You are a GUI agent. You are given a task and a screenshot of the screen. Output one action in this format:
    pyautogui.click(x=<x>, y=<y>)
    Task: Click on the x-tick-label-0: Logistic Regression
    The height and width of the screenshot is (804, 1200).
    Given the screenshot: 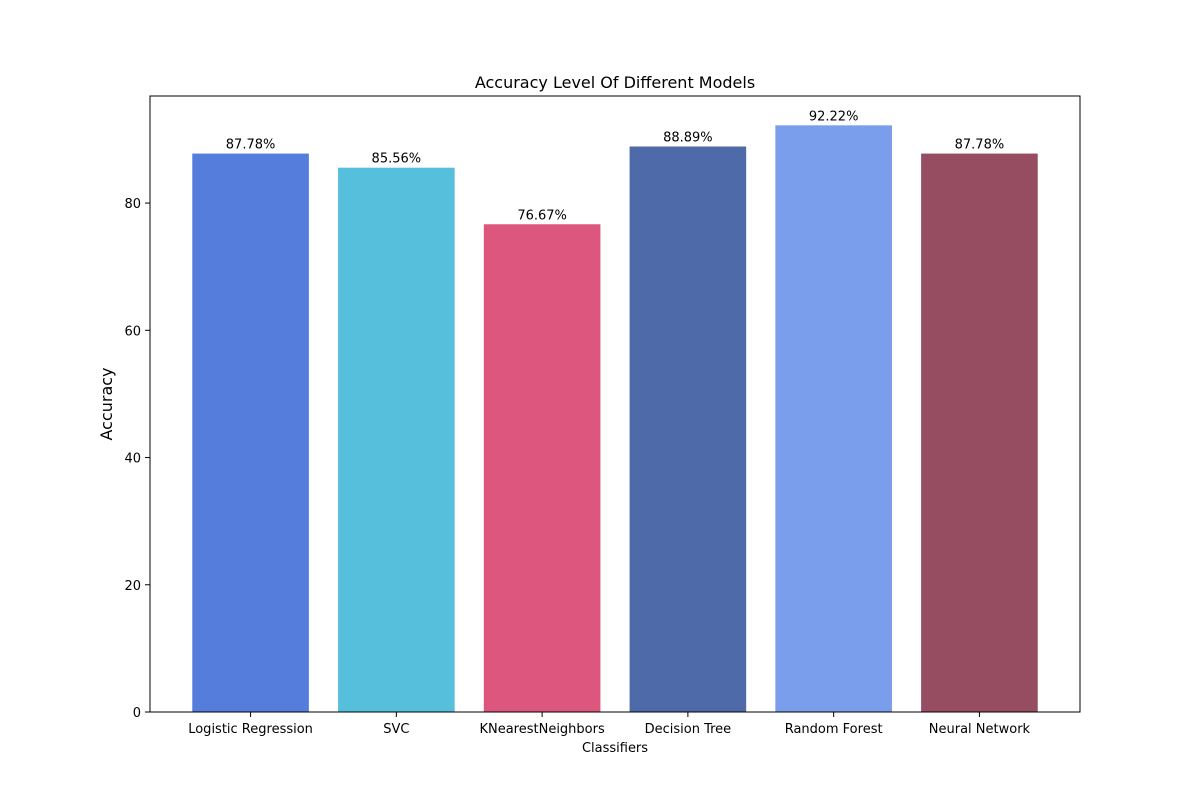 What is the action you would take?
    pyautogui.click(x=250, y=729)
    